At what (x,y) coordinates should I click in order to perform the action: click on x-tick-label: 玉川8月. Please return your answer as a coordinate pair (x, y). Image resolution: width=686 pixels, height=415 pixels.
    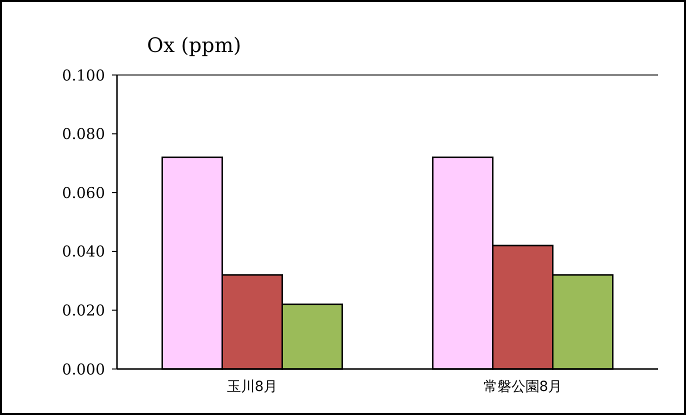
    Looking at the image, I should click on (252, 387).